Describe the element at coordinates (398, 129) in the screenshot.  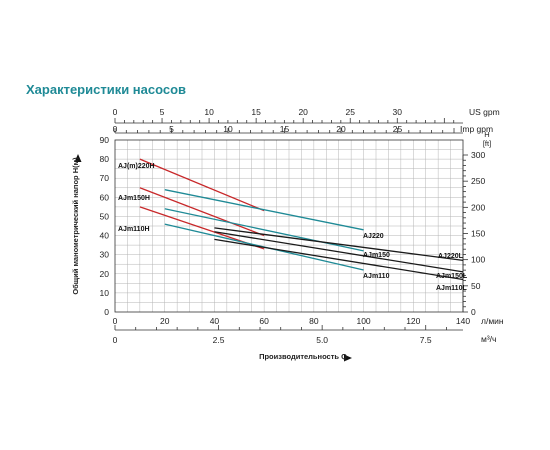
I see `imp-gpm-tick-label: 25` at that location.